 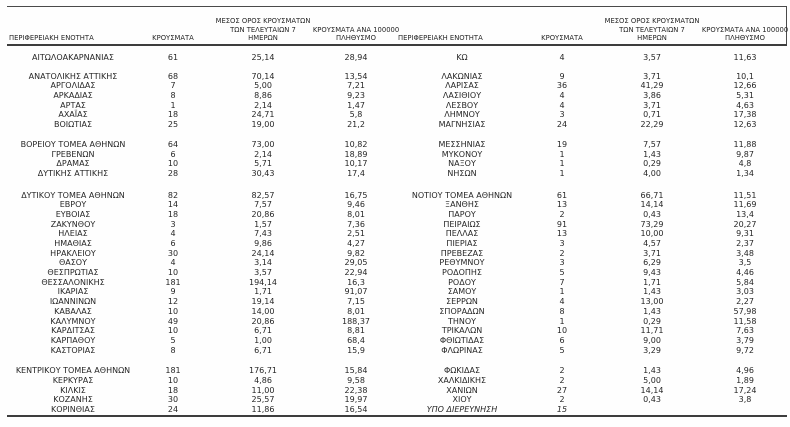 What do you see at coordinates (745, 29) in the screenshot?
I see `col-header-per100k-line1: ΚΡΟΥΣΜΑΤΑ ΑΝΑ 100000` at bounding box center [745, 29].